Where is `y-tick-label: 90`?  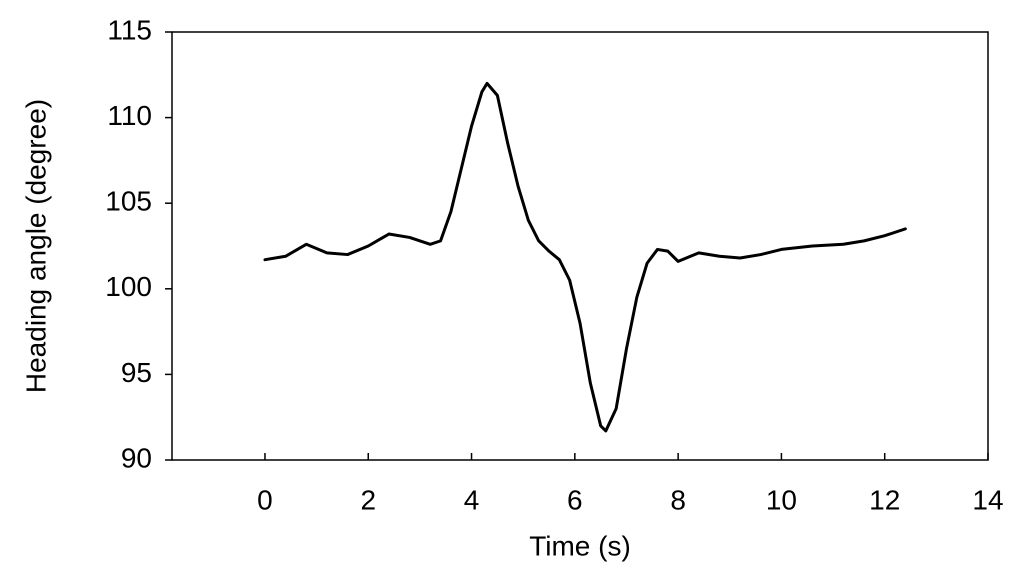 y-tick-label: 90 is located at coordinates (136, 457).